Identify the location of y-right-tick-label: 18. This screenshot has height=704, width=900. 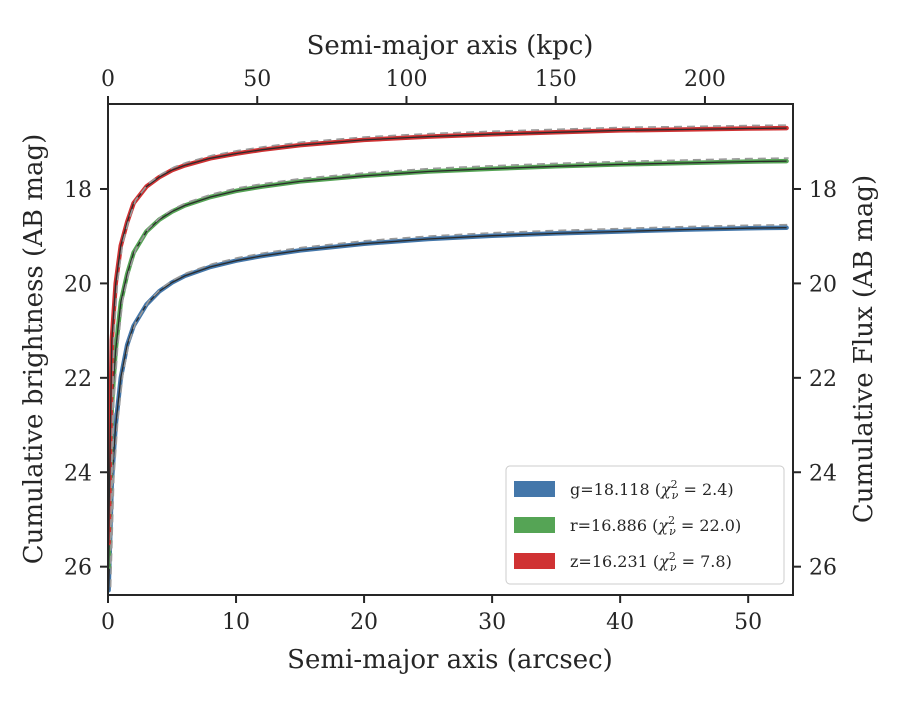
(823, 190).